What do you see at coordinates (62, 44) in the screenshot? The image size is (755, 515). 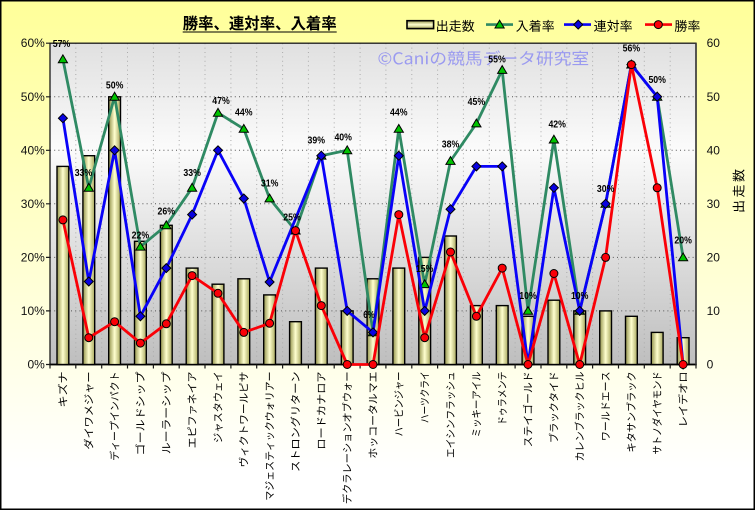 I see `svg-text: 57%` at bounding box center [62, 44].